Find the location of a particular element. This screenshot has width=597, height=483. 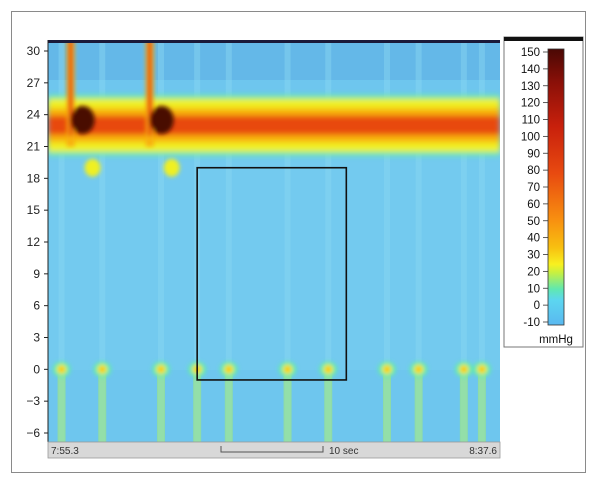

time-end-label: 8:37.6 is located at coordinates (483, 451).